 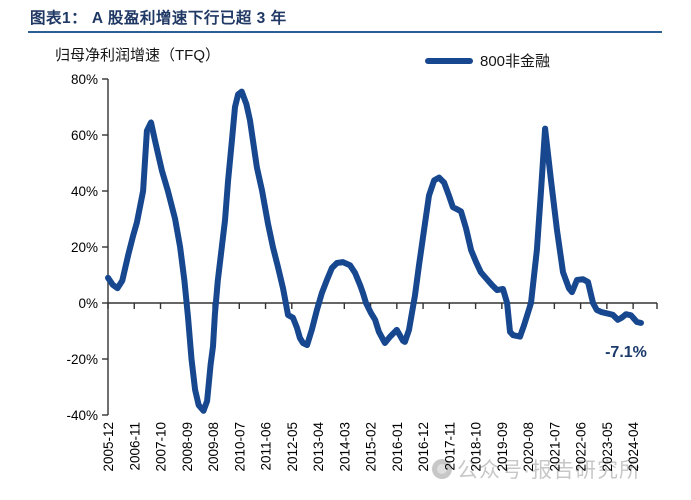 I want to click on legend: 800非金融, so click(x=487, y=60).